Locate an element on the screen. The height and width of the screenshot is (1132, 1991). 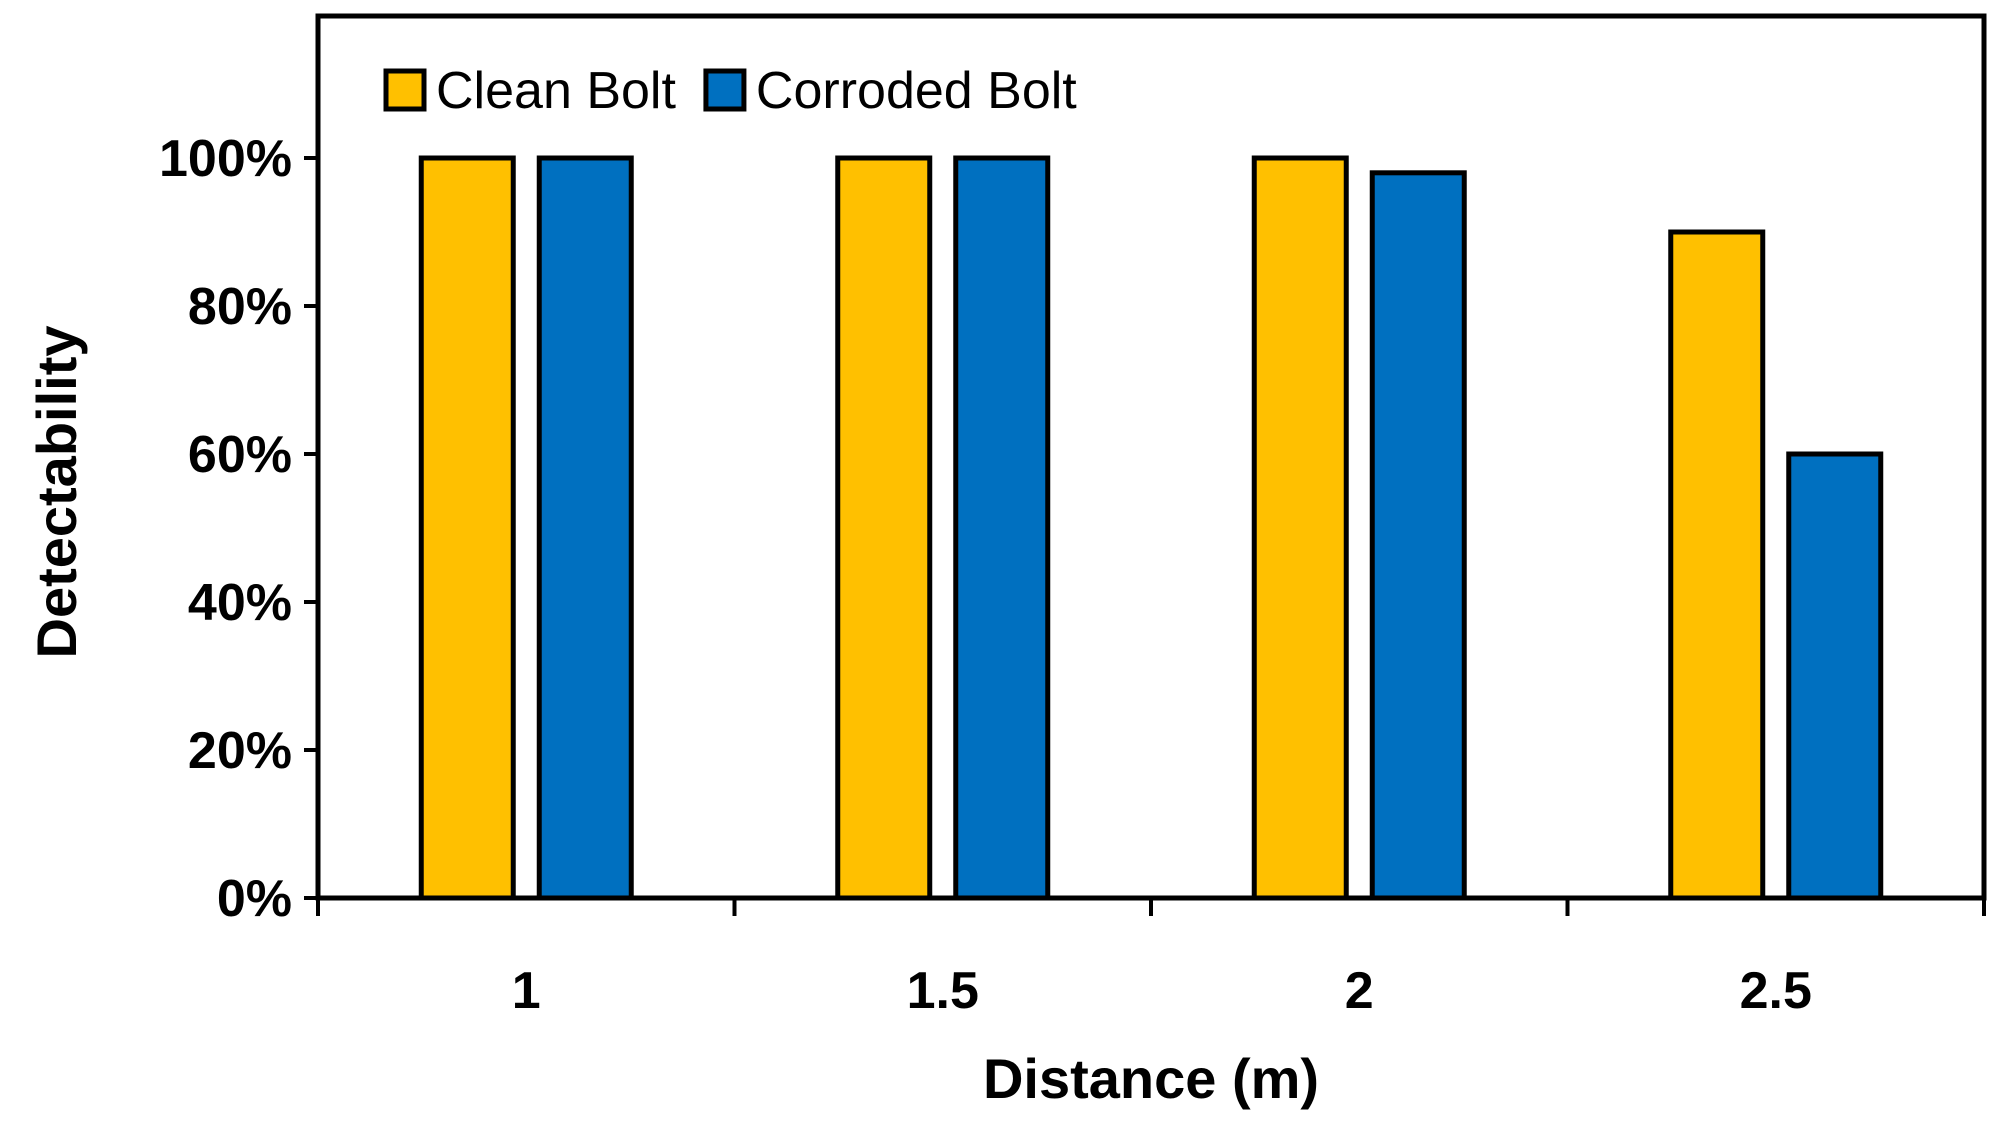
y-tick-label: 60% is located at coordinates (240, 455).